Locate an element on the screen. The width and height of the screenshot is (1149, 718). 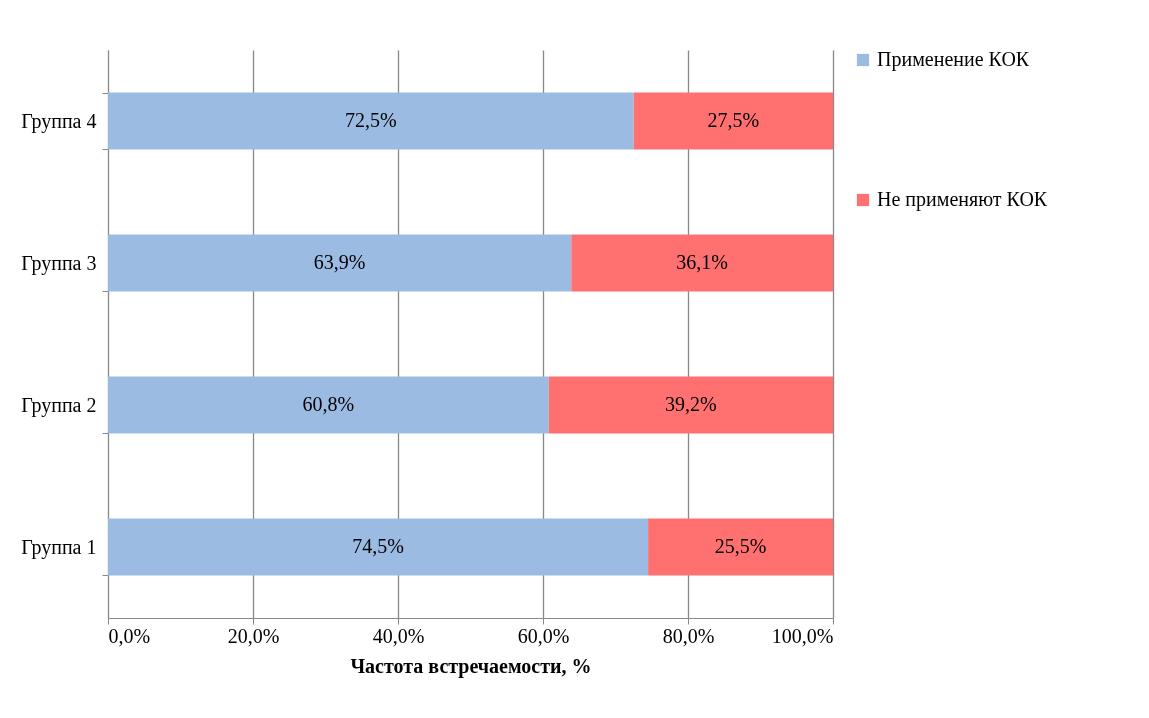
x-tick-label: 80,0% is located at coordinates (688, 635).